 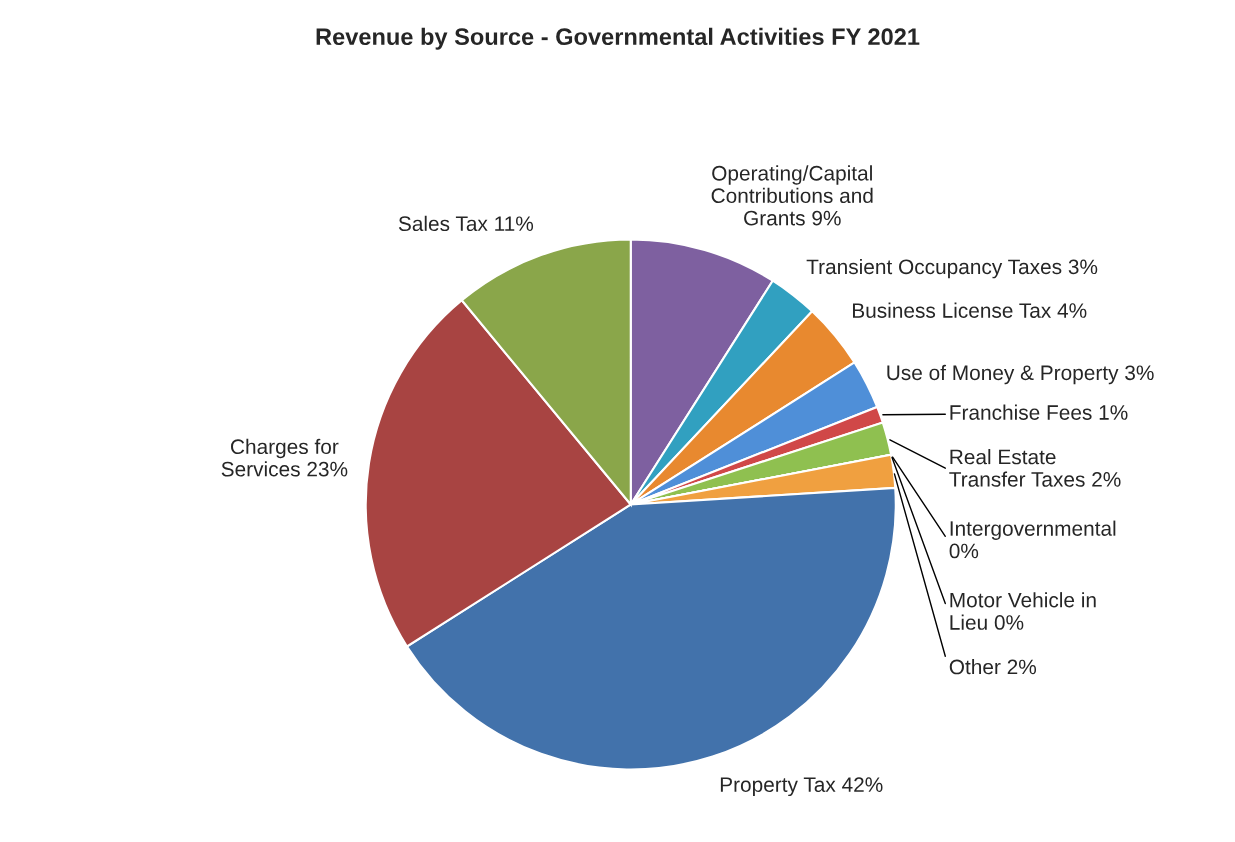 I want to click on category-label: Intergovernmental, so click(x=1033, y=530).